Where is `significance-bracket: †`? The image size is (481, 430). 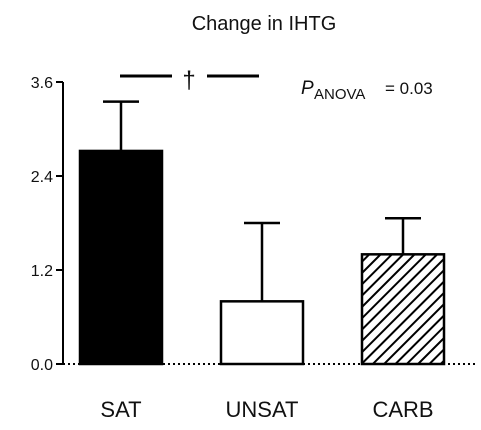 significance-bracket: † is located at coordinates (189, 80).